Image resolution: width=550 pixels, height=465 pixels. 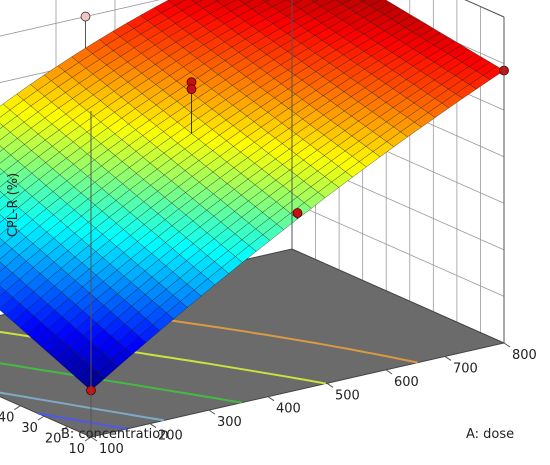 I want to click on x-tick-label: 600, so click(x=406, y=382).